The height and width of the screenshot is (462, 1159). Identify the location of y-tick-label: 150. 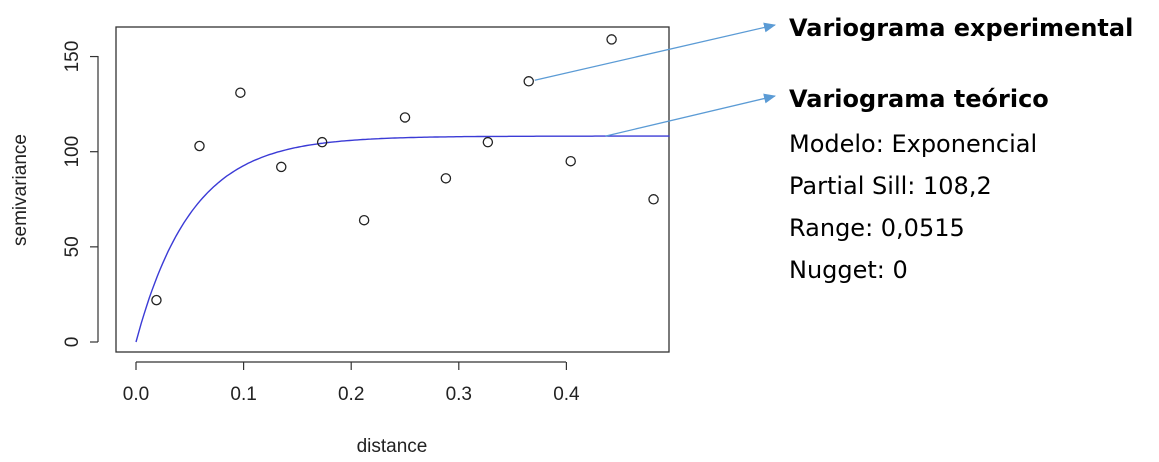
(72, 57).